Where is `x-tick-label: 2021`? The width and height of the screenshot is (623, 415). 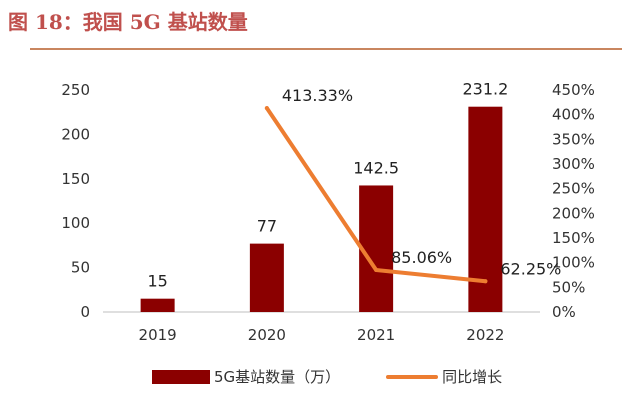
x-tick-label: 2021 is located at coordinates (376, 335).